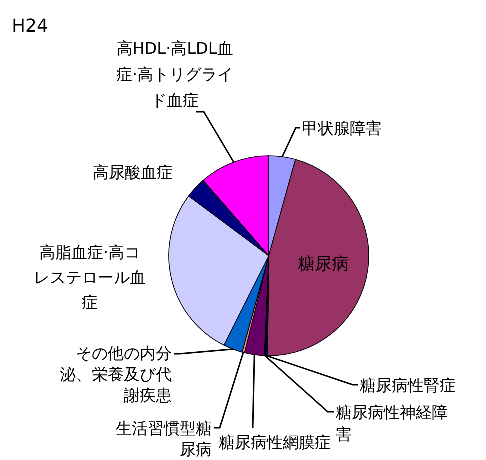  I want to click on slice-label: 糖尿病性腎症, so click(408, 385).